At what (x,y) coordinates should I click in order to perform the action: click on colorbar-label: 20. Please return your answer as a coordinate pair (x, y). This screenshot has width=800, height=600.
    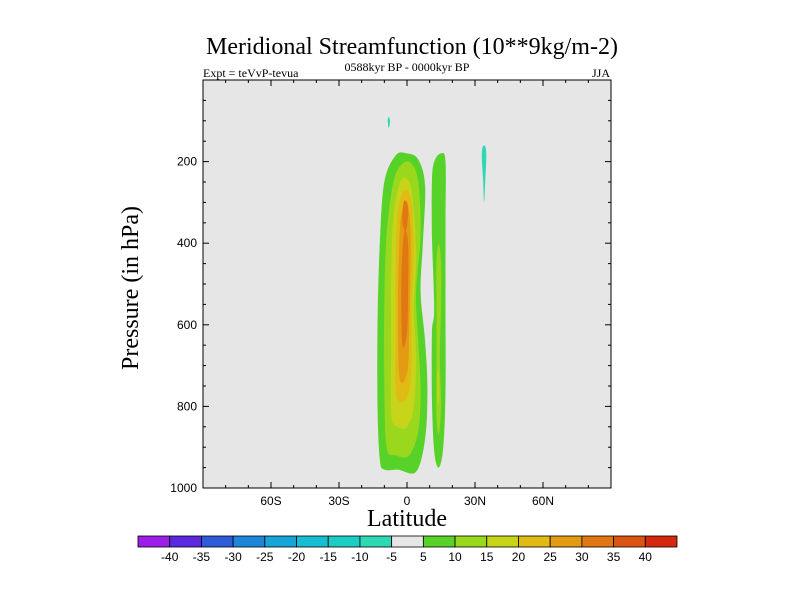
    Looking at the image, I should click on (519, 557).